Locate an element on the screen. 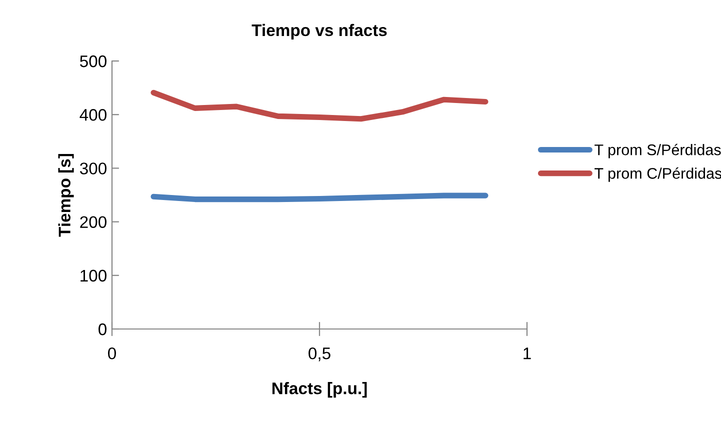  x-tick-label: 1 is located at coordinates (527, 354).